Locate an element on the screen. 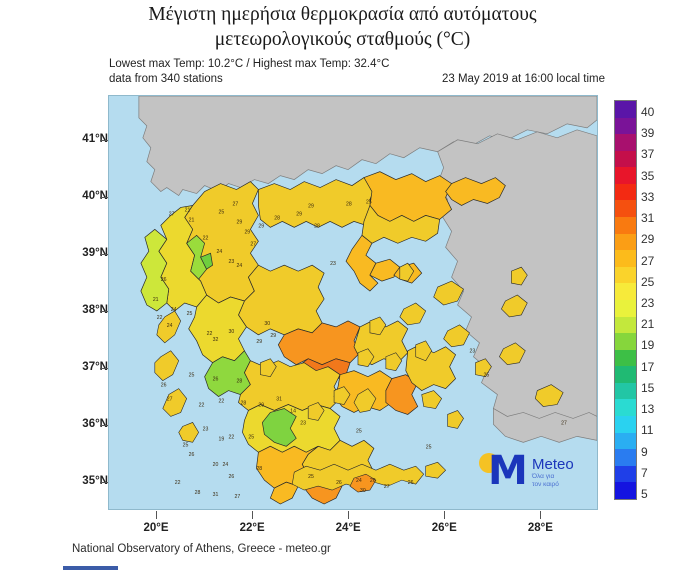 This screenshot has height=573, width=685. footer-accent-bar is located at coordinates (90, 568).